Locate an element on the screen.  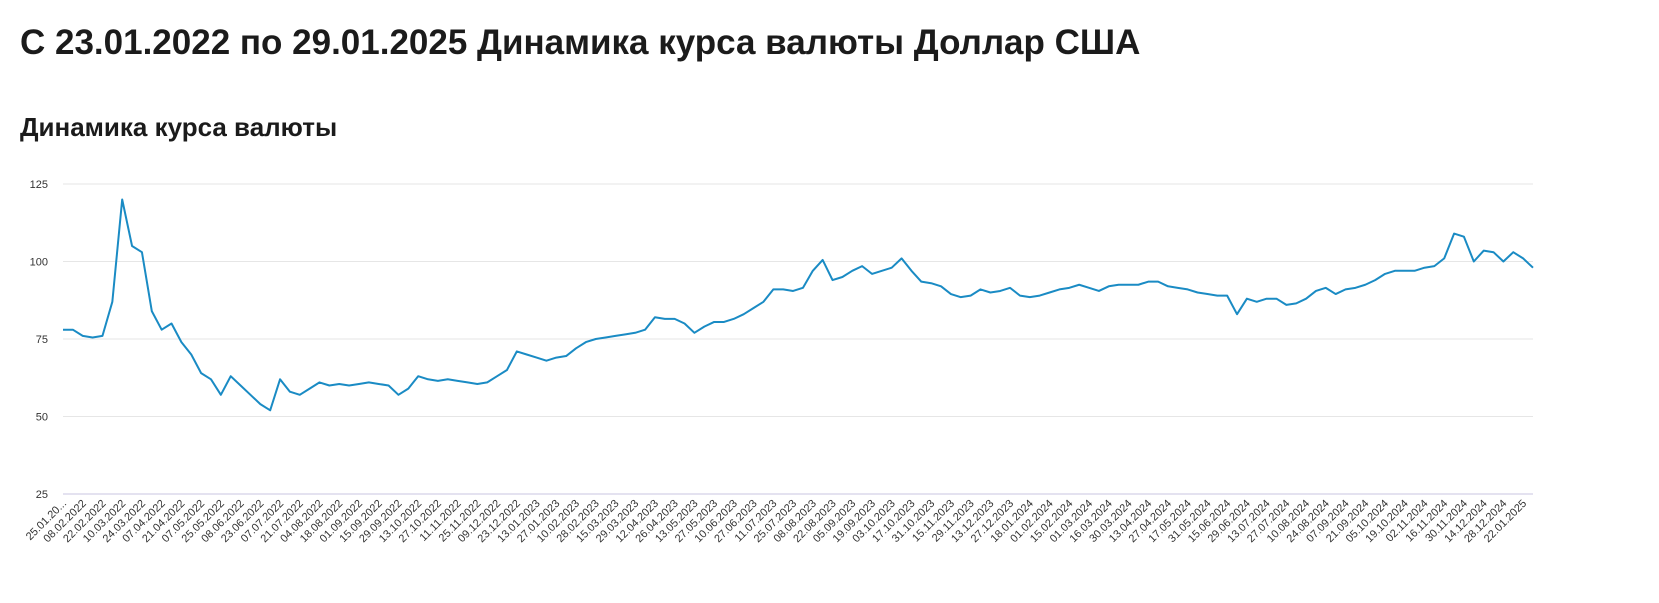
y-tick-label: 125 is located at coordinates (39, 185).